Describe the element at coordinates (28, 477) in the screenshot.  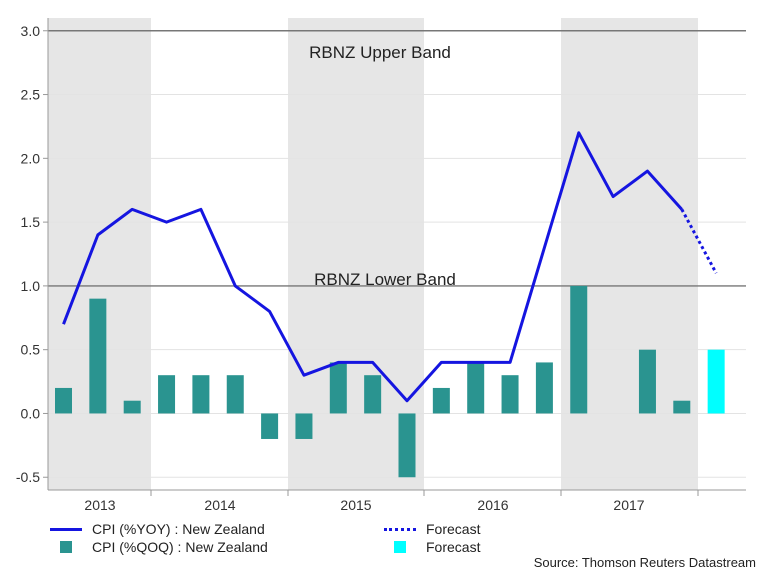
I see `y-tick-label: -0.5` at that location.